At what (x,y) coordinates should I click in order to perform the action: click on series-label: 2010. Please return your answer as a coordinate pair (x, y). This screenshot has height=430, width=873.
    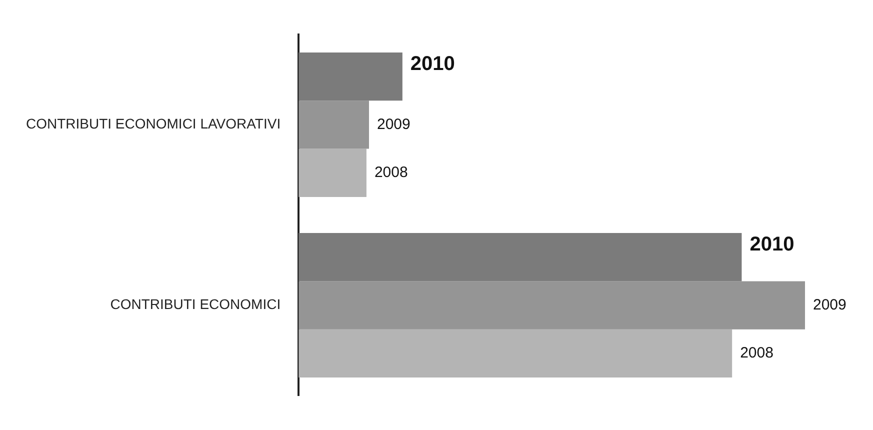
    Looking at the image, I should click on (432, 64).